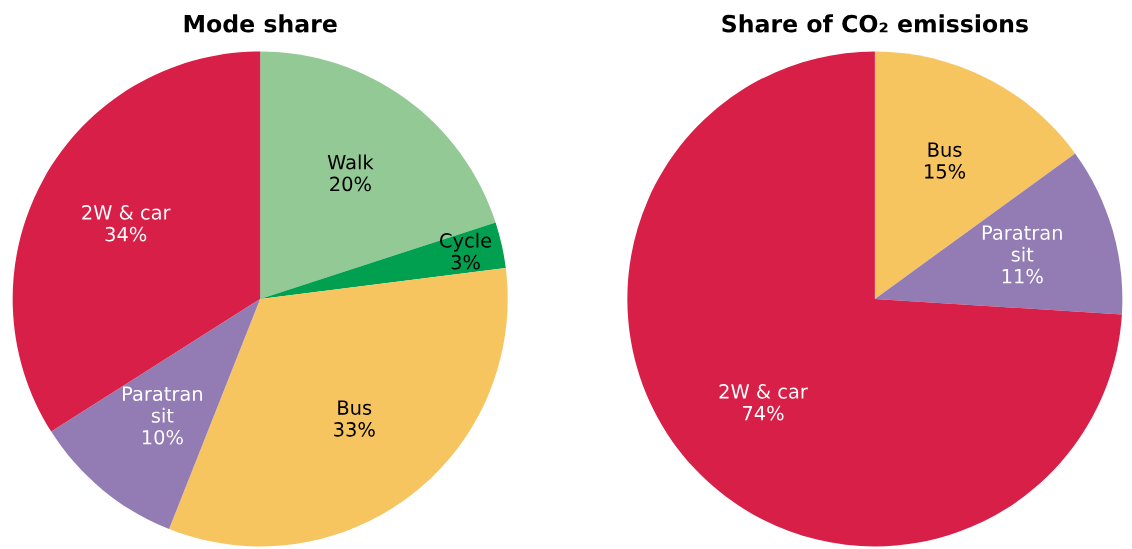 This screenshot has height=549, width=1132. I want to click on data-label: 33%, so click(354, 429).